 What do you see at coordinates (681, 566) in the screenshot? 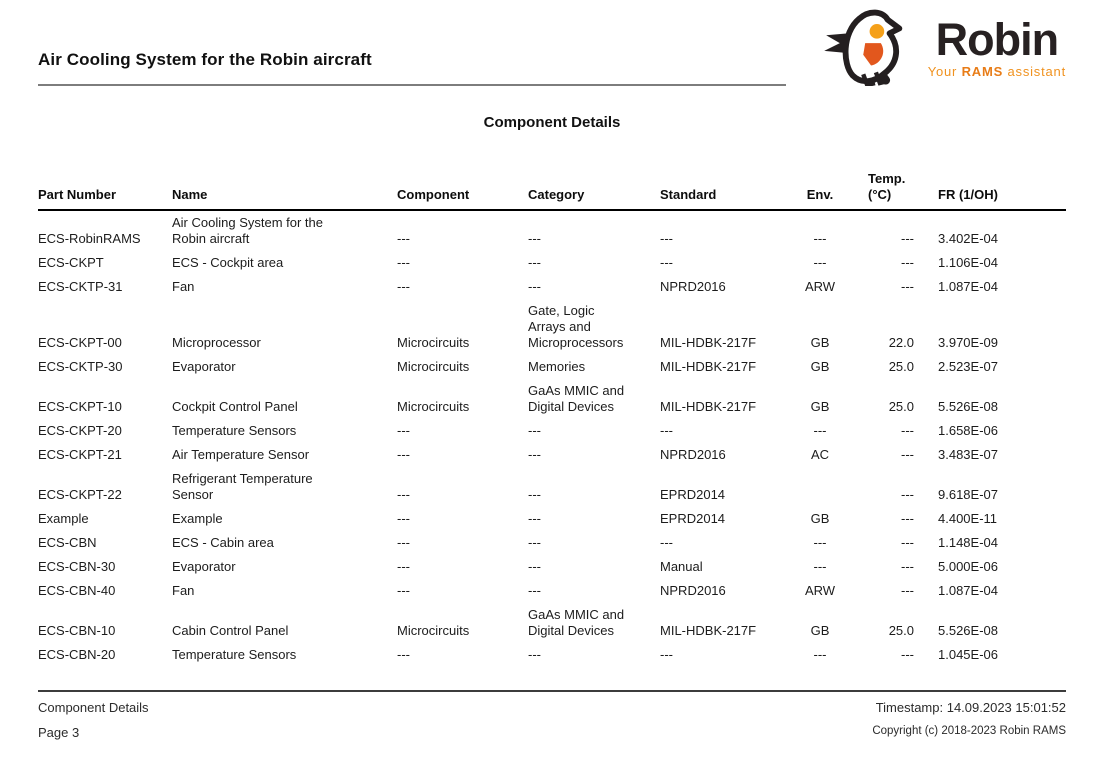
I see `table-cell: Manual` at bounding box center [681, 566].